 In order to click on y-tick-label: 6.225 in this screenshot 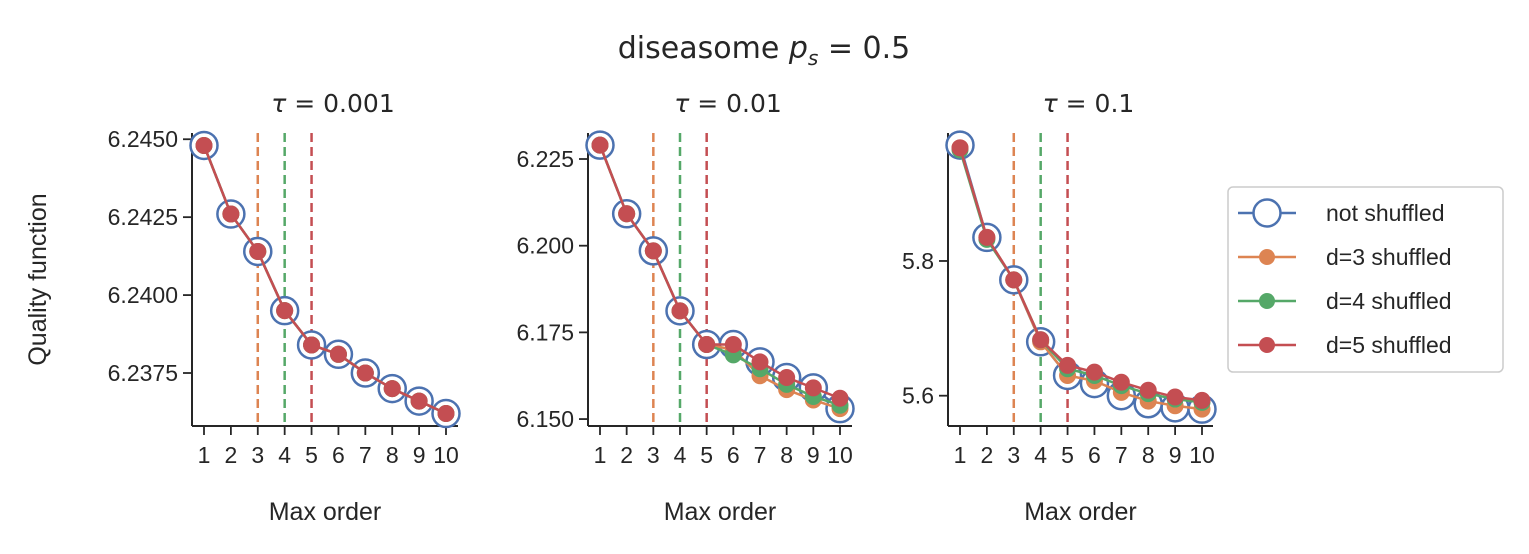, I will do `click(545, 159)`.